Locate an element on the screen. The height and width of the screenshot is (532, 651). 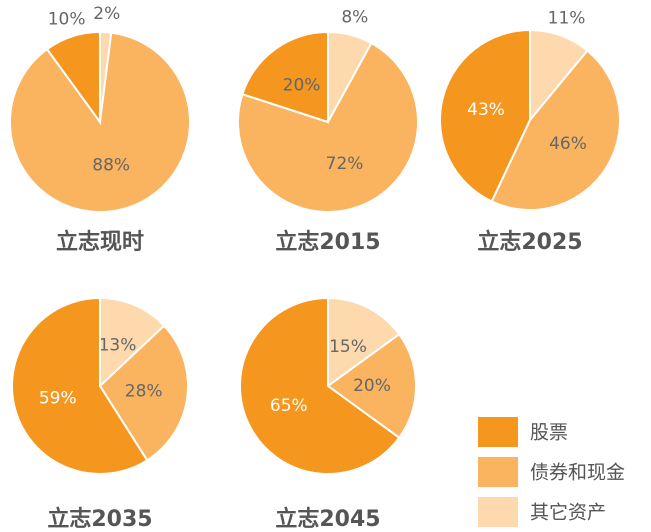
slice-label: 59% is located at coordinates (58, 398).